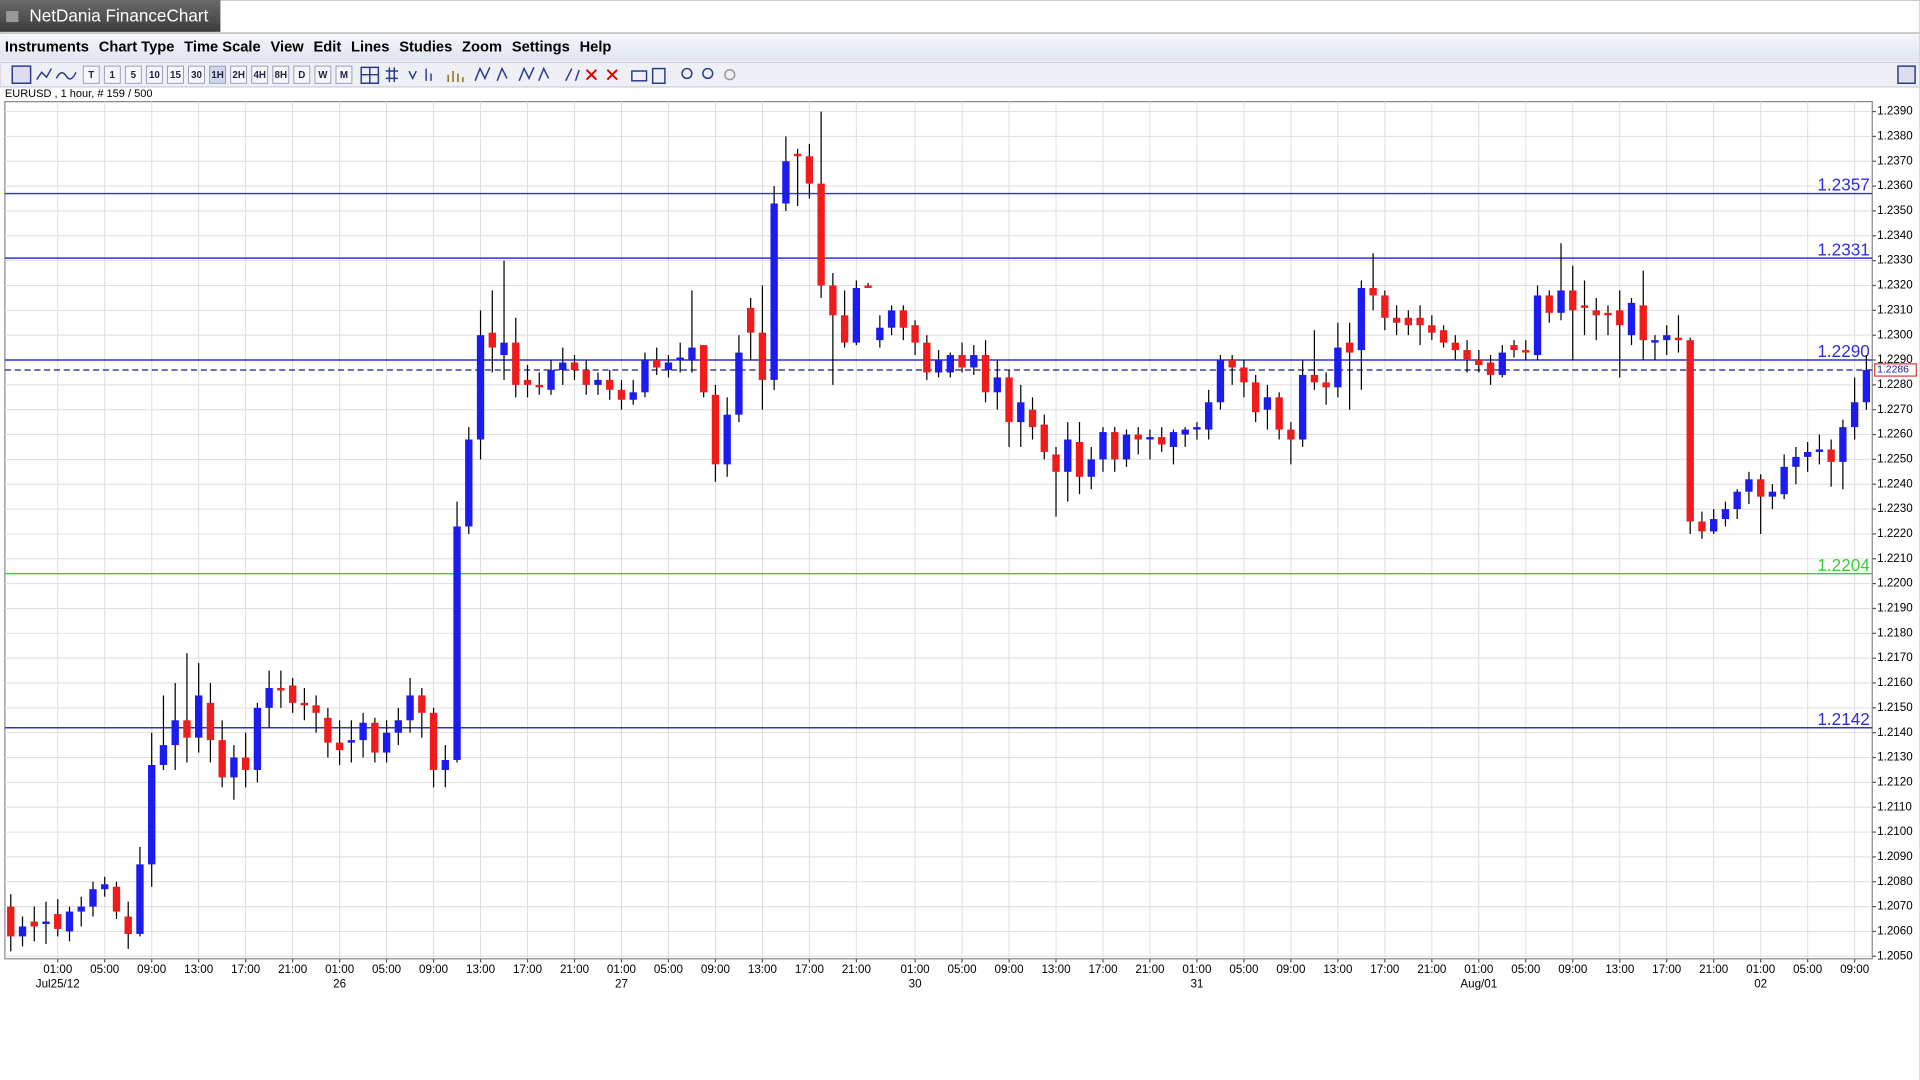 This screenshot has height=1080, width=1920. What do you see at coordinates (687, 73) in the screenshot?
I see `icon-zoom-in` at bounding box center [687, 73].